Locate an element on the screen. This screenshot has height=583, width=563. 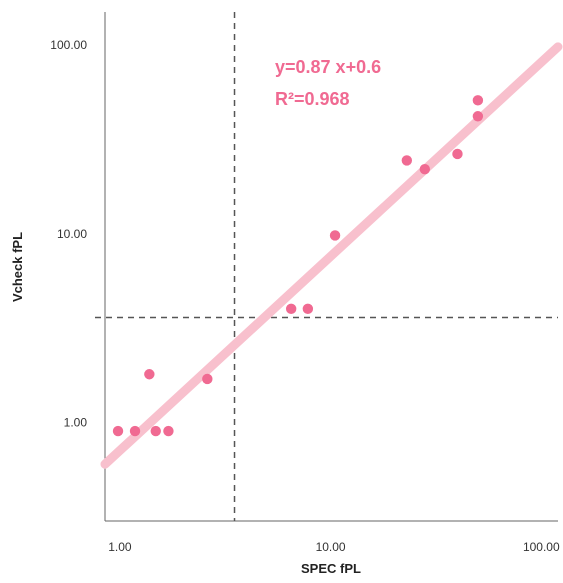
x-ticks: 1.00 10.00 100.00 is located at coordinates (334, 547).